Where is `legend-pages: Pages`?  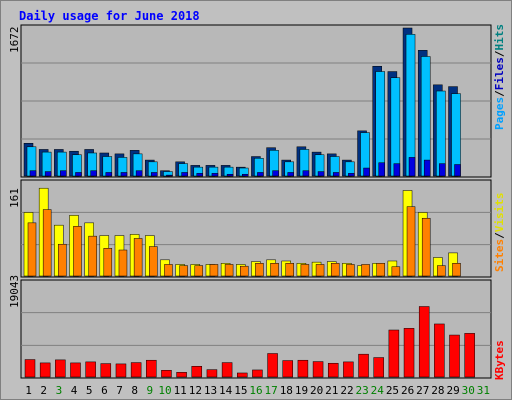
legend-pages: Pages is located at coordinates (499, 113).